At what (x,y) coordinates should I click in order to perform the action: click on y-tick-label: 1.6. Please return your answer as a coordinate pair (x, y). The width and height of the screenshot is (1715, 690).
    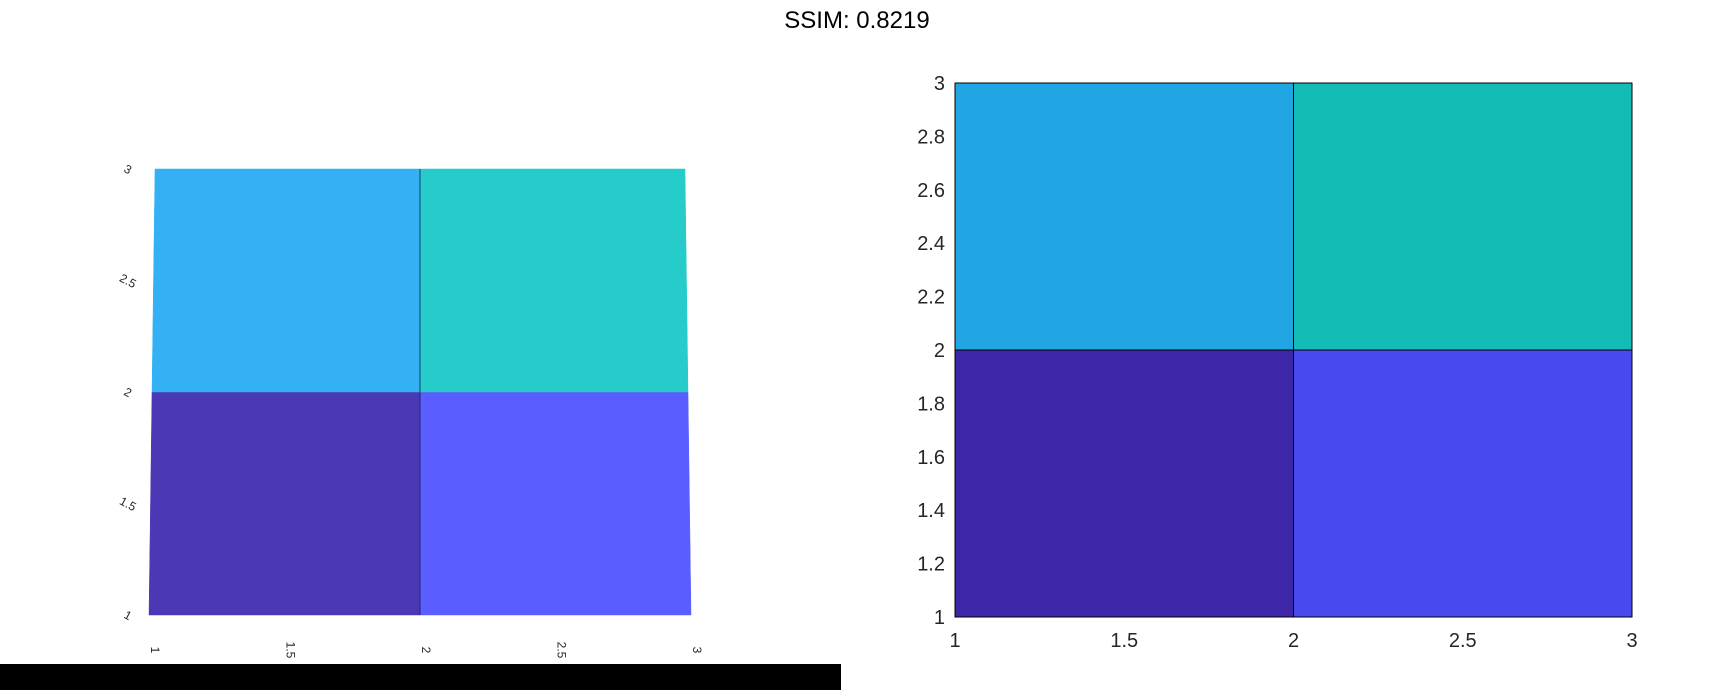
    Looking at the image, I should click on (931, 458).